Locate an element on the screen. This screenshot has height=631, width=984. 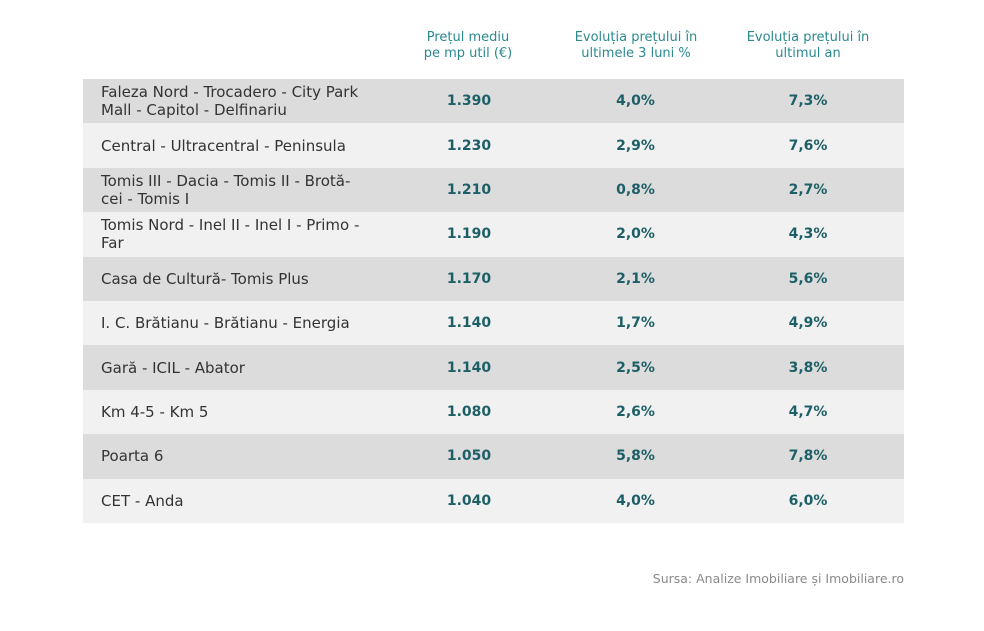
table-row: CET - Anda 1.040 4,0% 6,0% is located at coordinates (493, 500).